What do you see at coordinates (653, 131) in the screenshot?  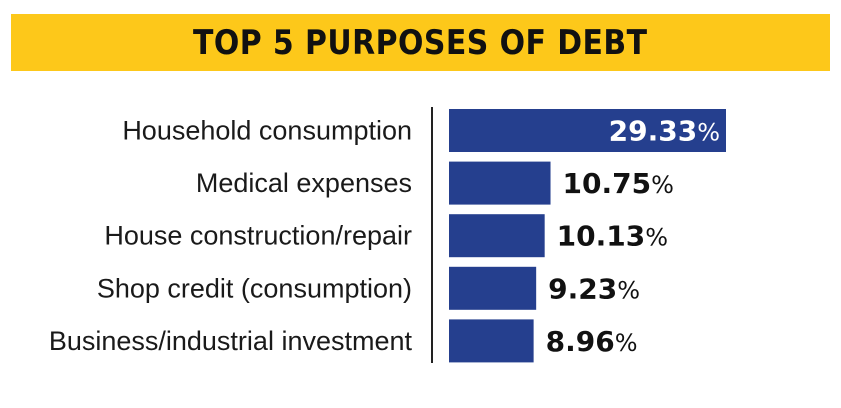 I see `data-label-value: 29.33` at bounding box center [653, 131].